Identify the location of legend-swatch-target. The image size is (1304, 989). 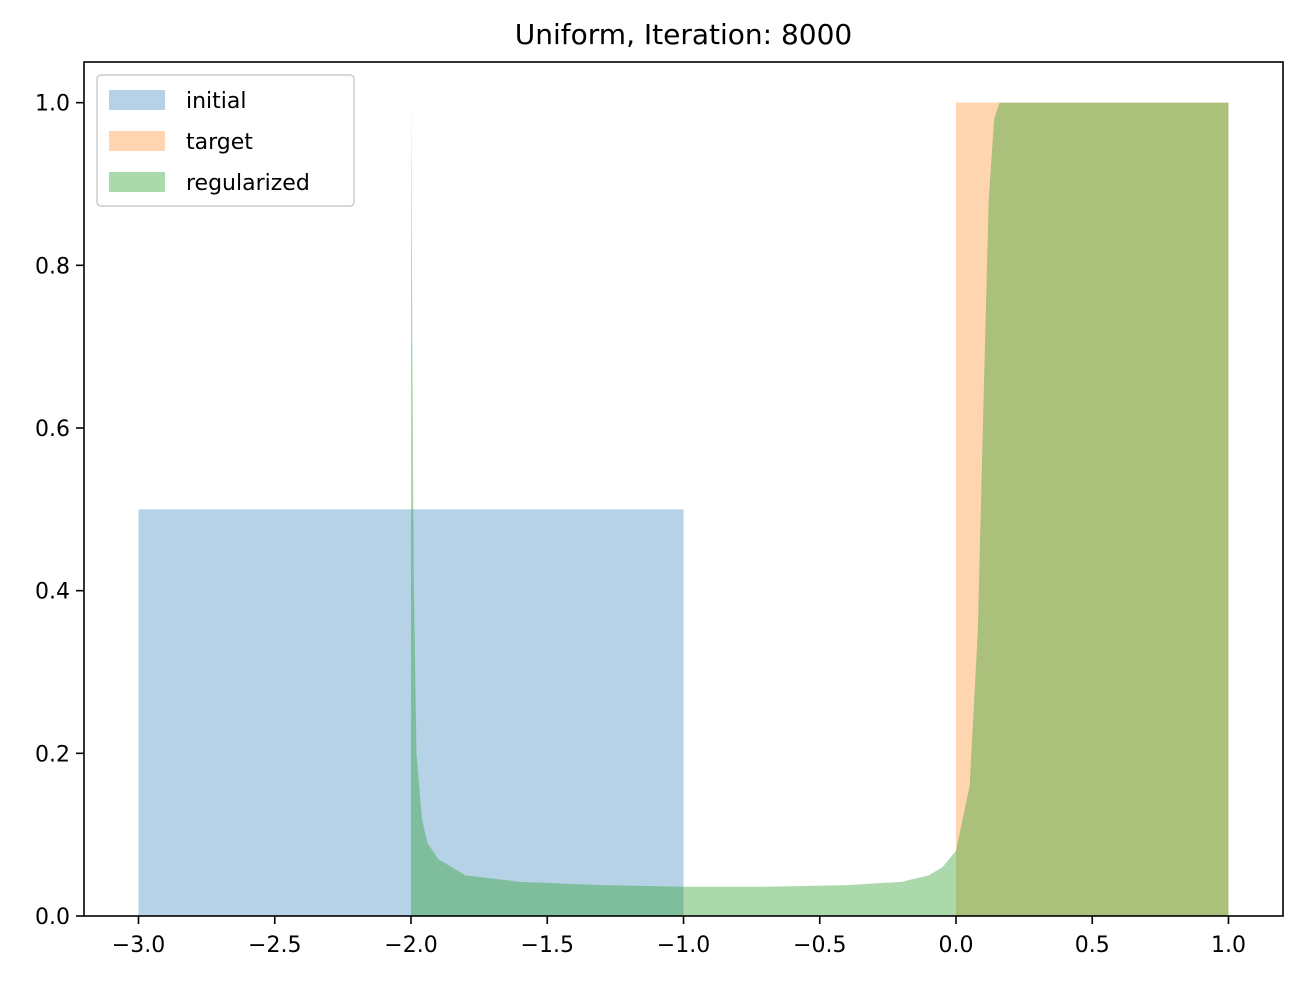
(137, 141).